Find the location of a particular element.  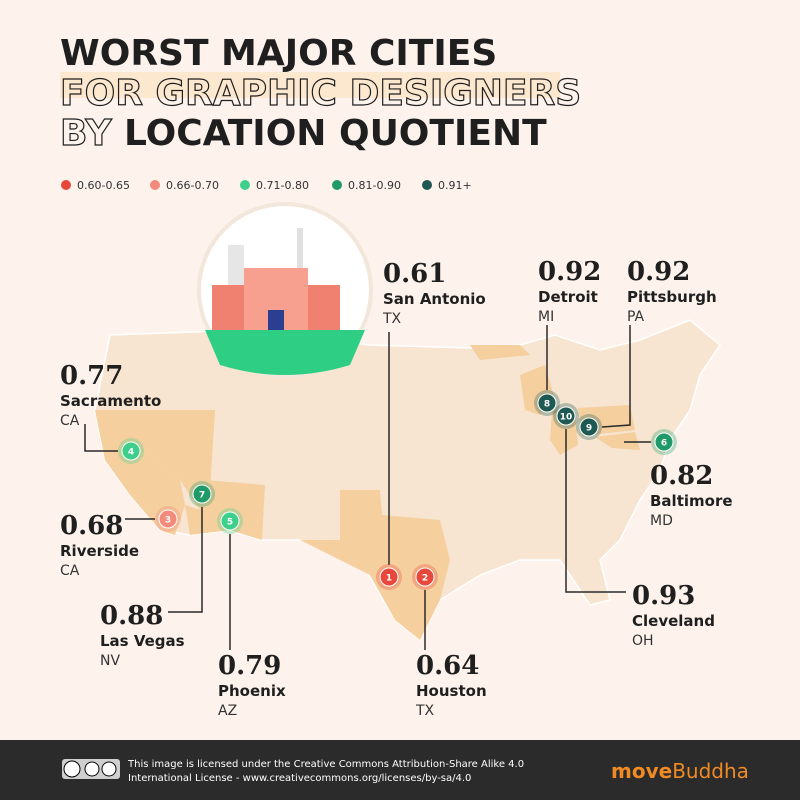

city-rank: 10 is located at coordinates (566, 418).